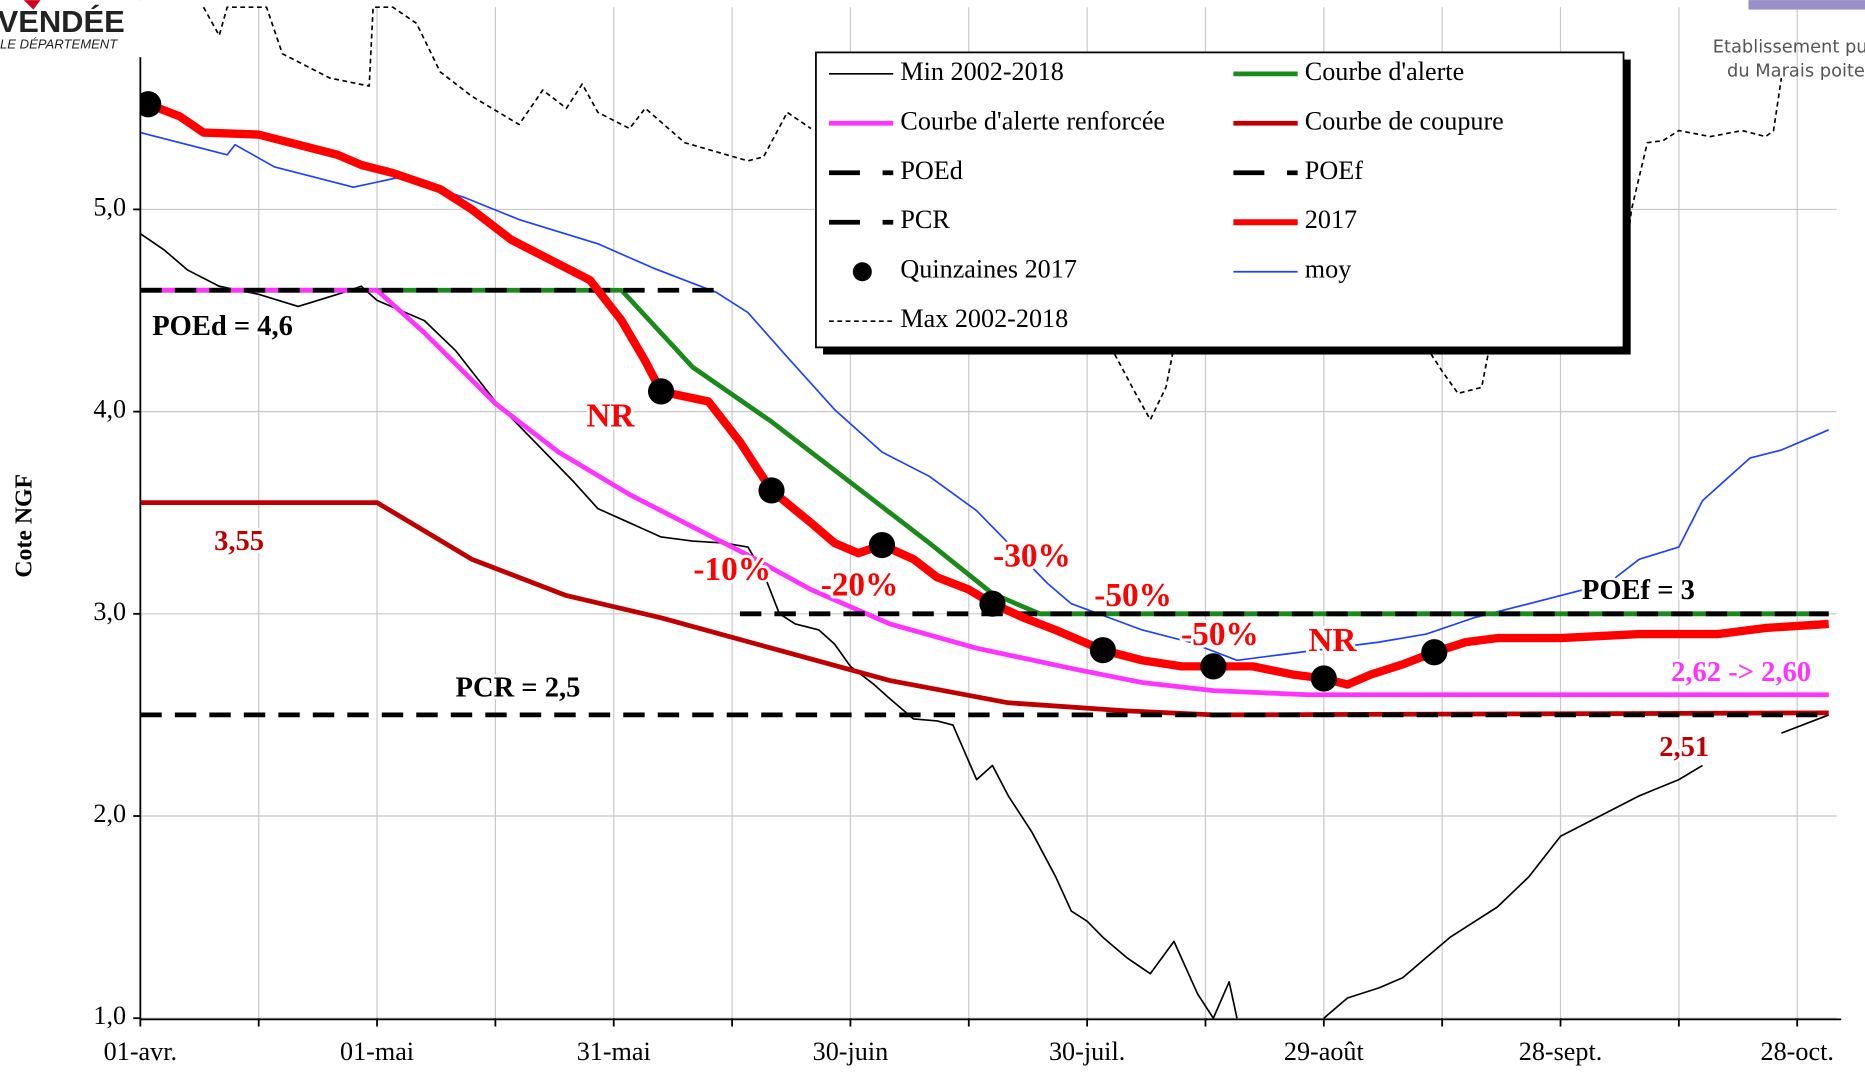 This screenshot has width=1865, height=1073. Describe the element at coordinates (1684, 747) in the screenshot. I see `annotation: 2,51` at that location.